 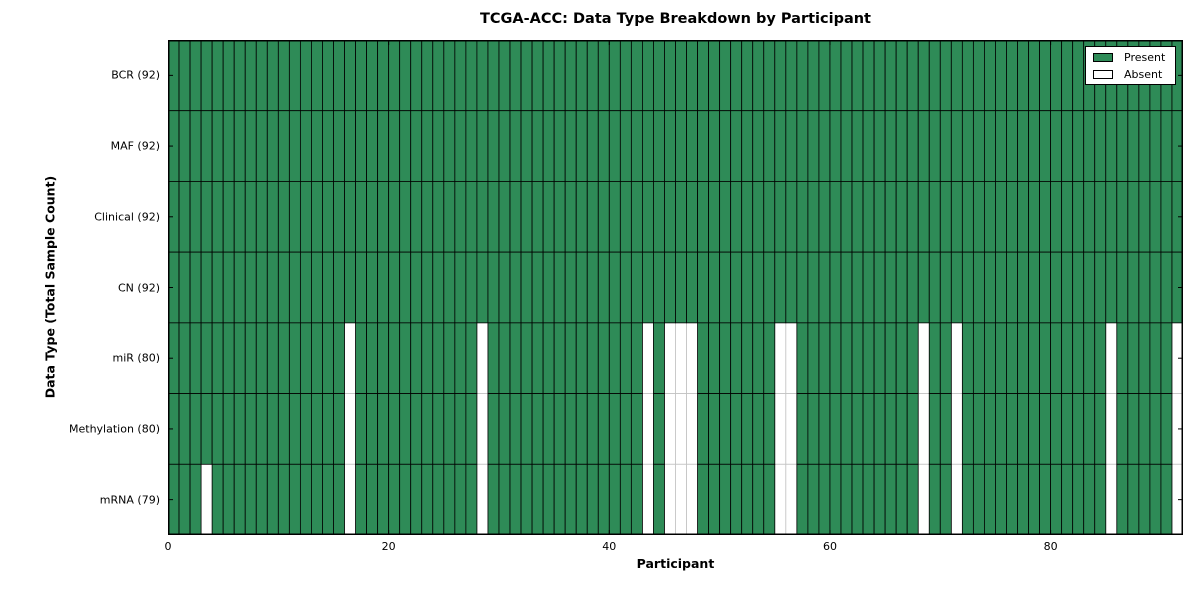 I want to click on x-tick-label: 40, so click(x=609, y=546).